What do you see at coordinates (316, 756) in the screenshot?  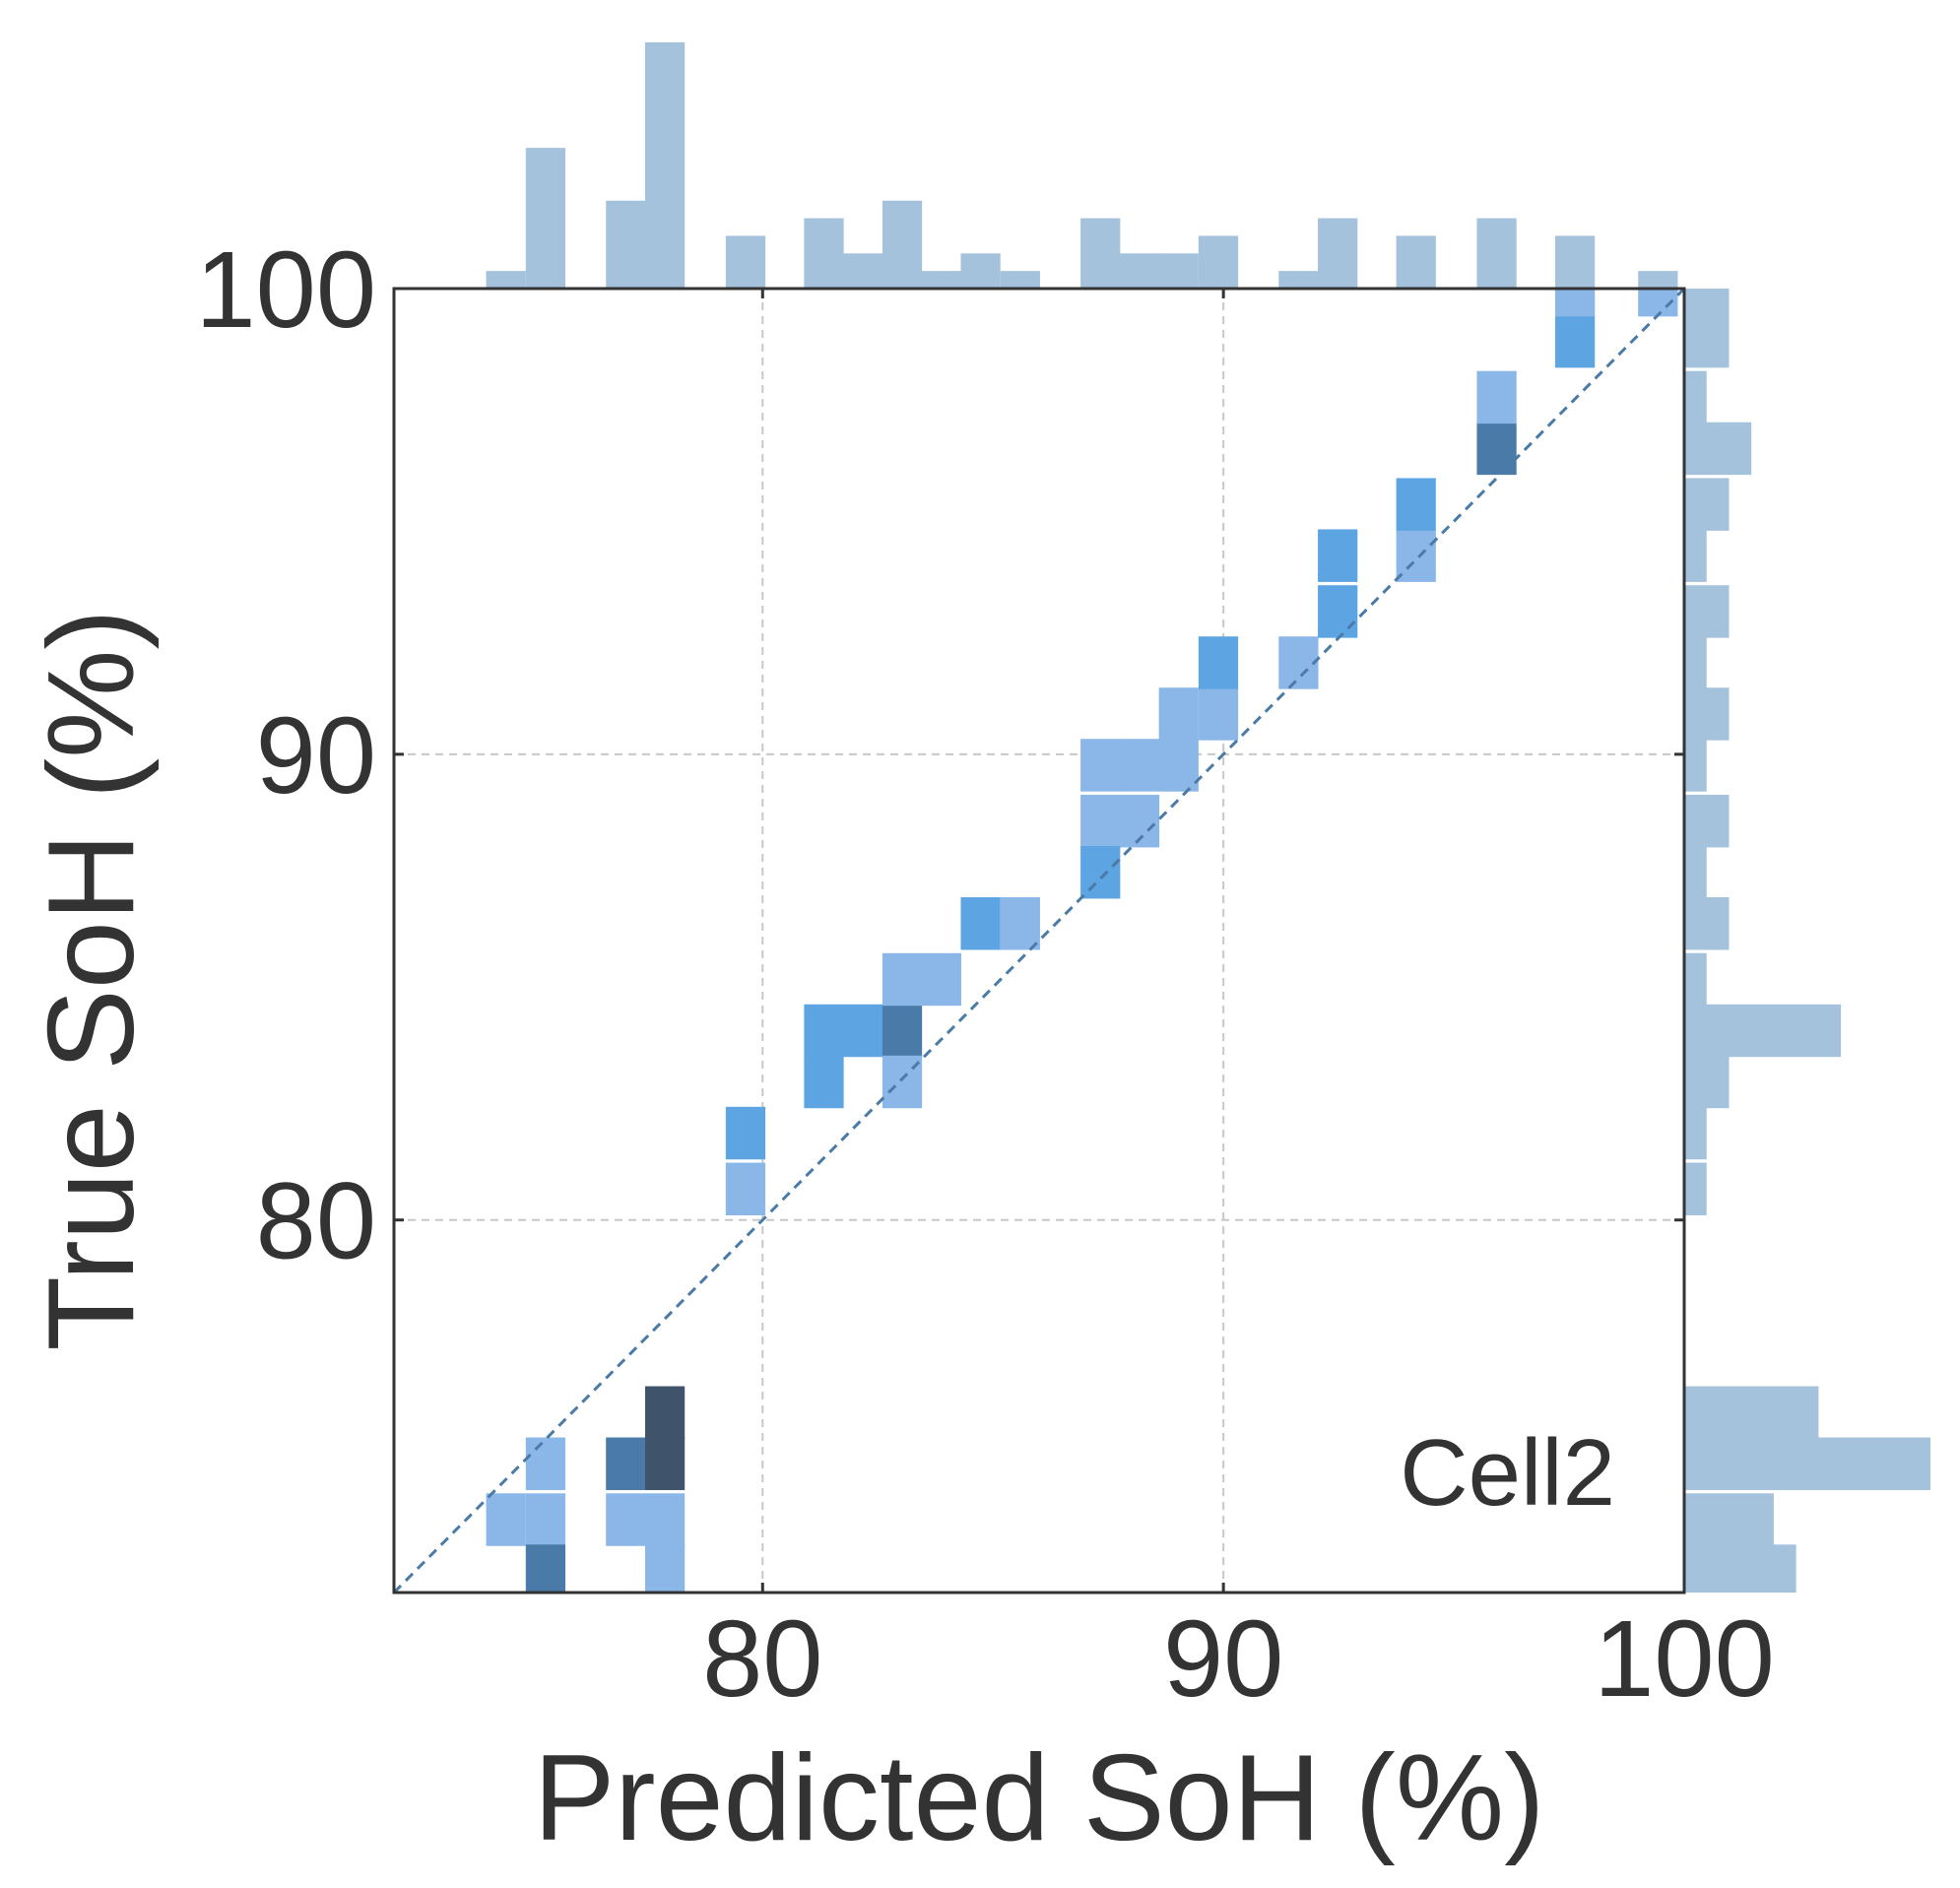 I see `y-tick-label: 90` at bounding box center [316, 756].